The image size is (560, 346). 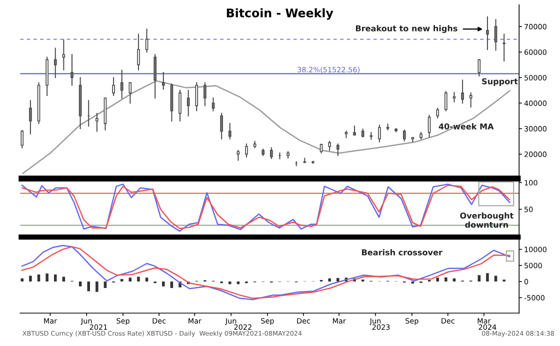 What do you see at coordinates (407, 29) in the screenshot?
I see `annotation: Breakout to new highs` at bounding box center [407, 29].